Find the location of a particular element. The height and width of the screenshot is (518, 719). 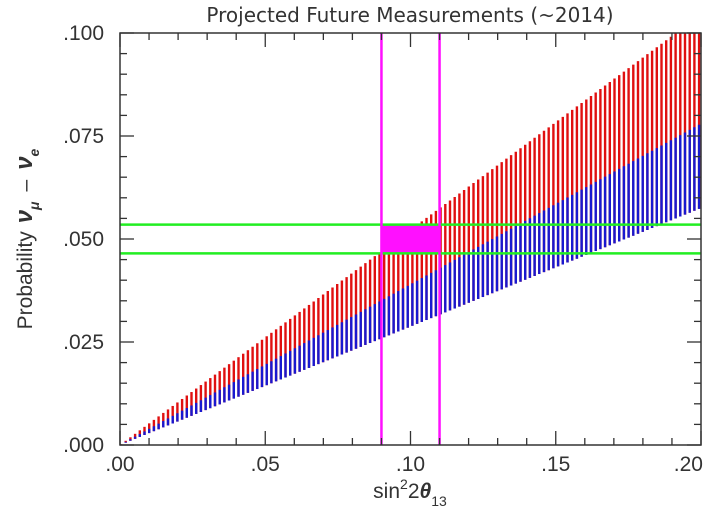

x-label-mid: 2 is located at coordinates (414, 491).